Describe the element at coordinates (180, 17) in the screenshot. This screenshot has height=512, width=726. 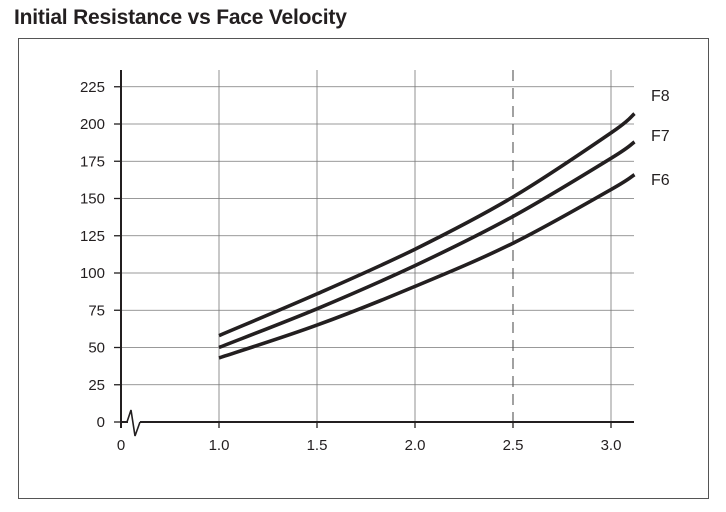
I see `chart-title: Initial Resistance vs Face Velocity` at that location.